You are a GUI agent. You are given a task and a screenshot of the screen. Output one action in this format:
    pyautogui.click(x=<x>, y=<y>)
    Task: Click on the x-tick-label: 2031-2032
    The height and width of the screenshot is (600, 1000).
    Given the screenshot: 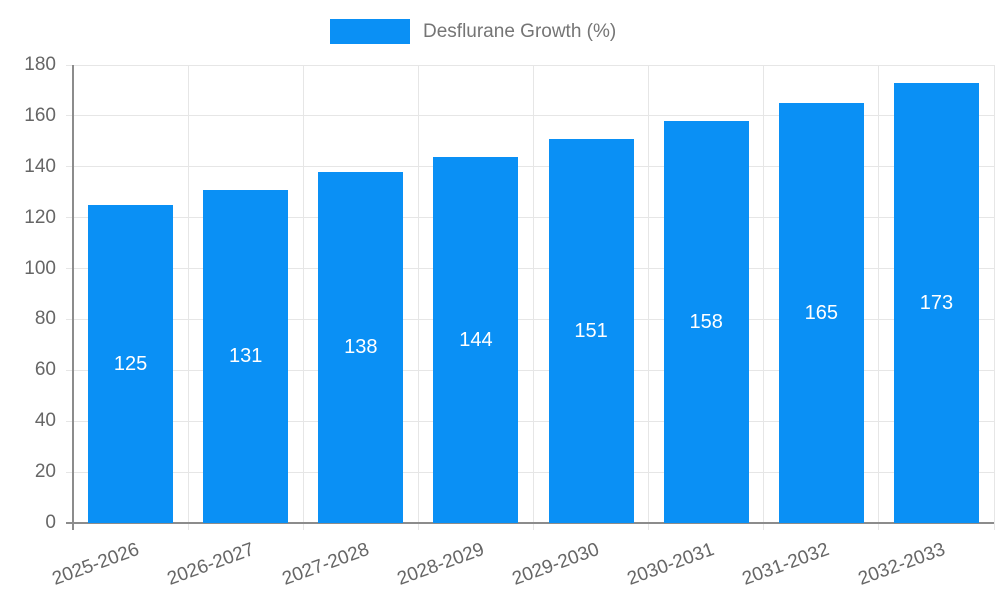 What is the action you would take?
    pyautogui.click(x=786, y=564)
    